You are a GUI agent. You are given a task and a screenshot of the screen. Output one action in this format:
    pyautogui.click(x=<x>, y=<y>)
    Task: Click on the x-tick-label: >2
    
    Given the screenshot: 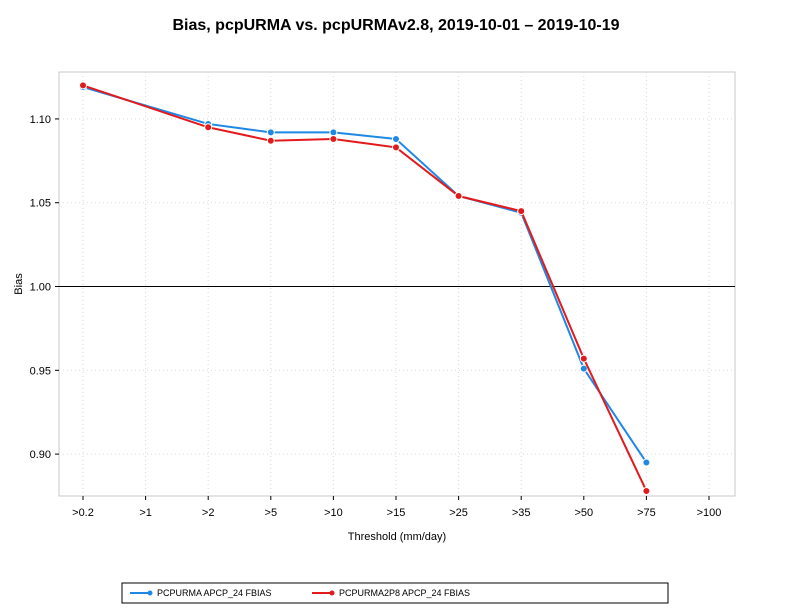 What is the action you would take?
    pyautogui.click(x=208, y=513)
    